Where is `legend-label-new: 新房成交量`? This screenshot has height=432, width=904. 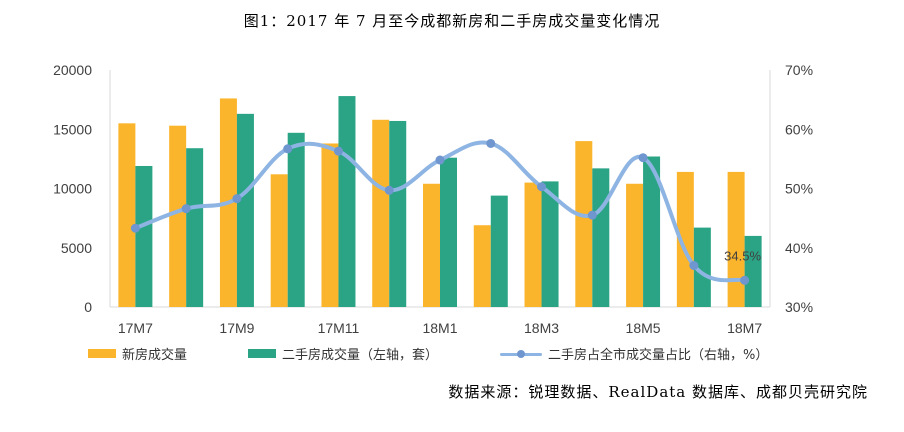 legend-label-new: 新房成交量 is located at coordinates (155, 355).